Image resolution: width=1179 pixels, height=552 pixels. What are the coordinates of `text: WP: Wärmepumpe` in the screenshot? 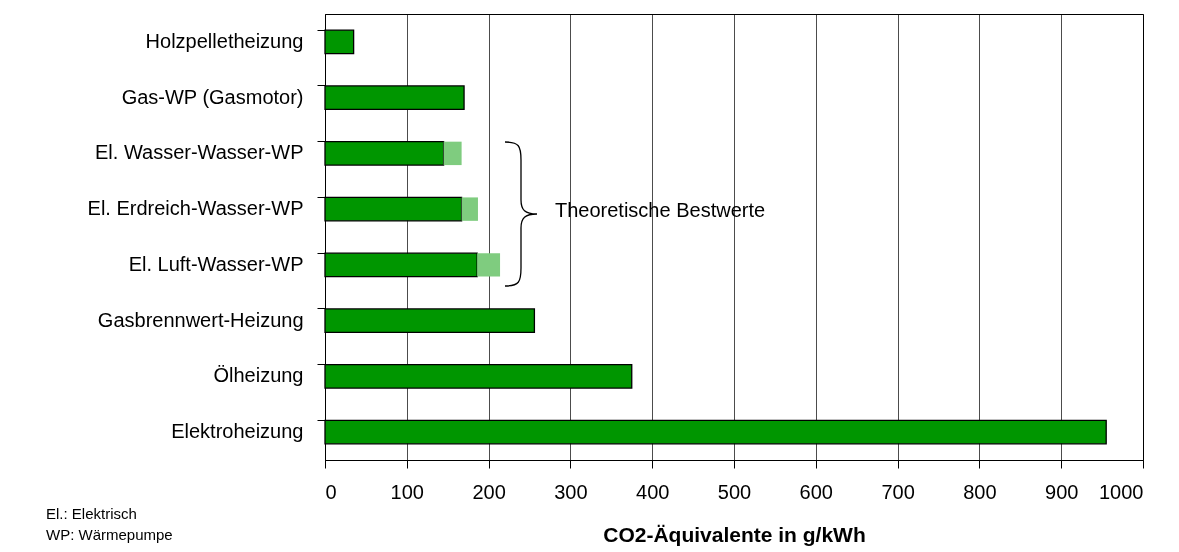 It's located at (109, 534).